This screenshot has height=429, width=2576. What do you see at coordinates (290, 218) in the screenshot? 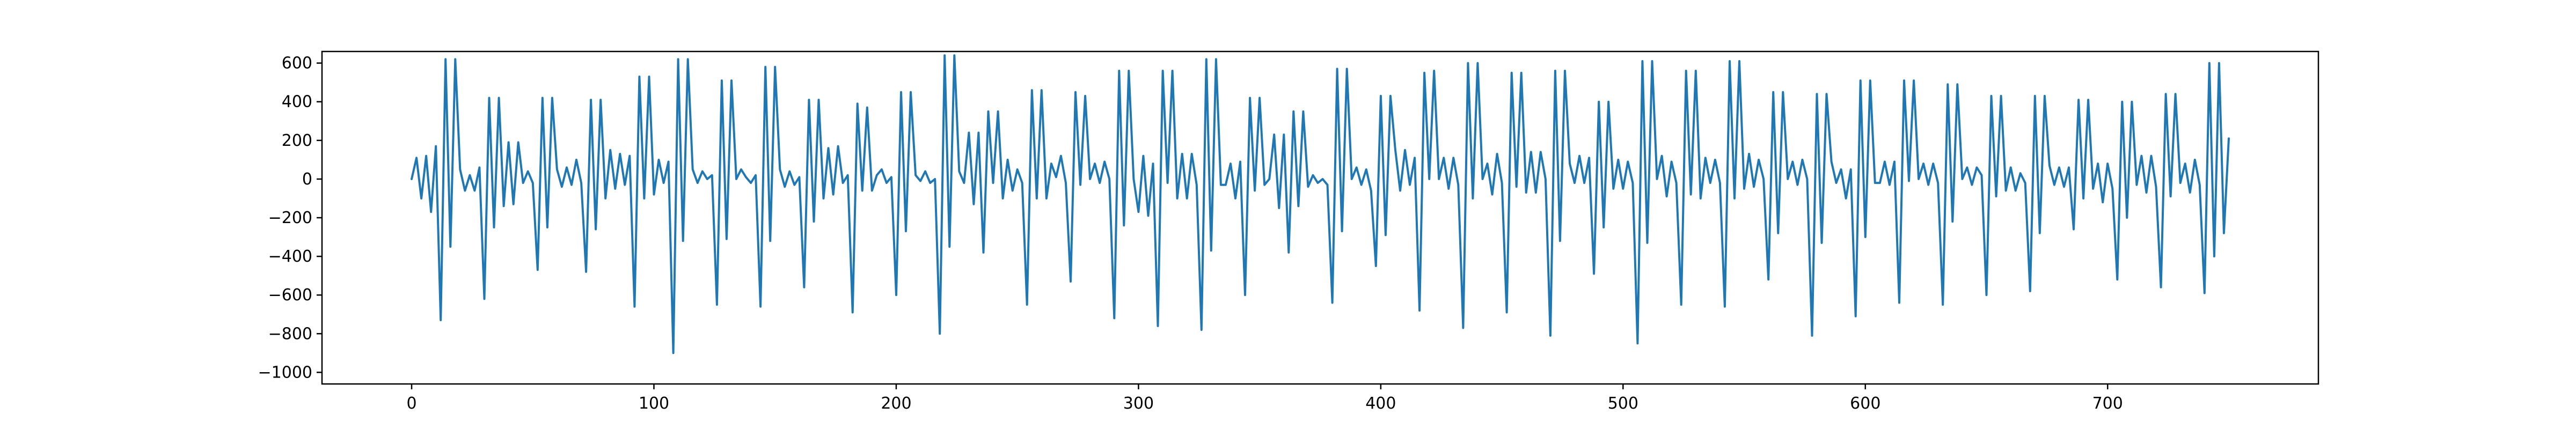
I see `y-tick-label-4: −200` at bounding box center [290, 218].